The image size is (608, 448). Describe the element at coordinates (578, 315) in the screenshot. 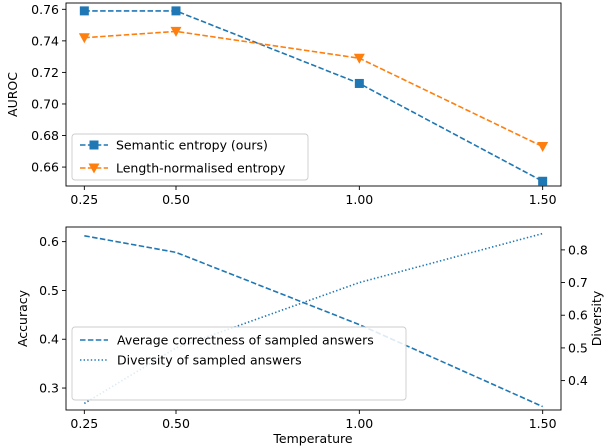

I see `bottom-y-right-tick-label: 0.6` at that location.